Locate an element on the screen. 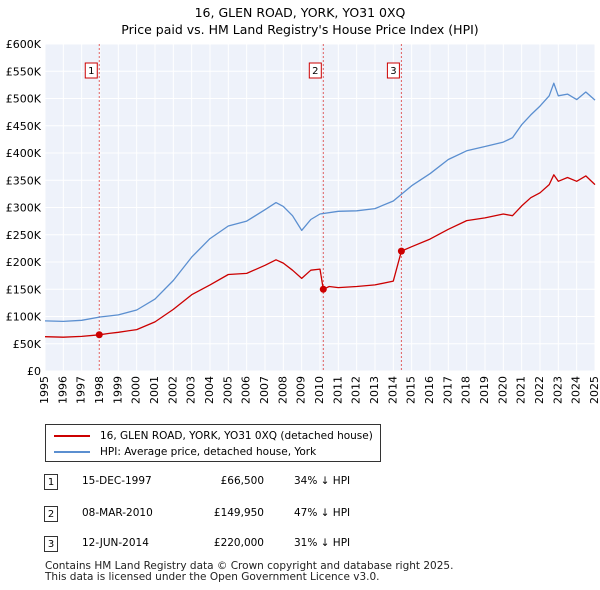 The image size is (600, 590). x-tick-label: 2014 is located at coordinates (392, 390).